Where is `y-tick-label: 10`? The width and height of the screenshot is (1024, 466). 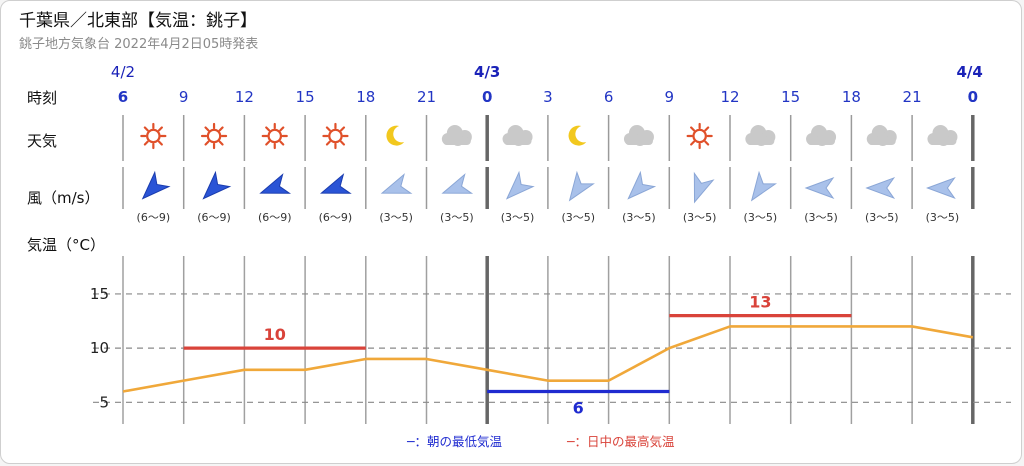
y-tick-label: 10 is located at coordinates (99, 348).